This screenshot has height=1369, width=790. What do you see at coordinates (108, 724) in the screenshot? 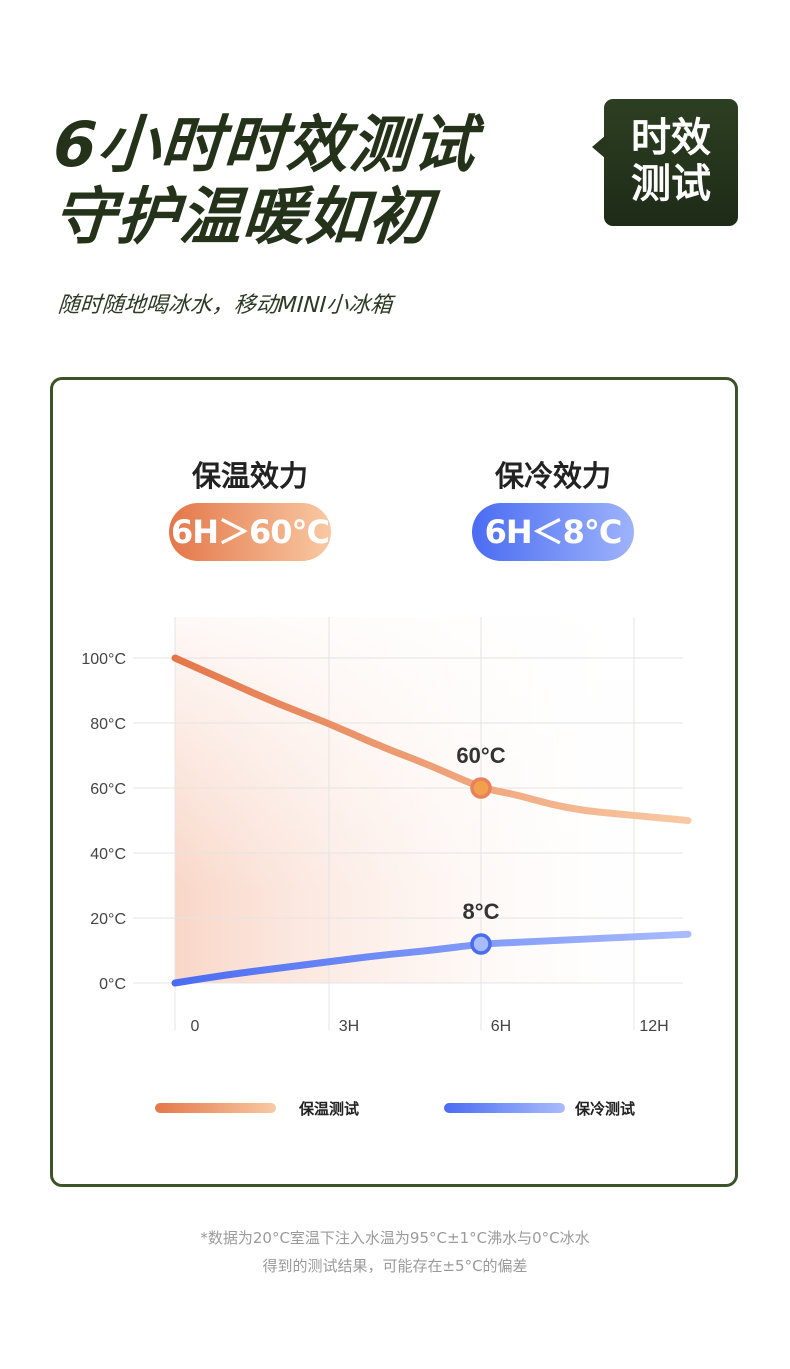
I see `y-tick-label: 80°C` at bounding box center [108, 724].